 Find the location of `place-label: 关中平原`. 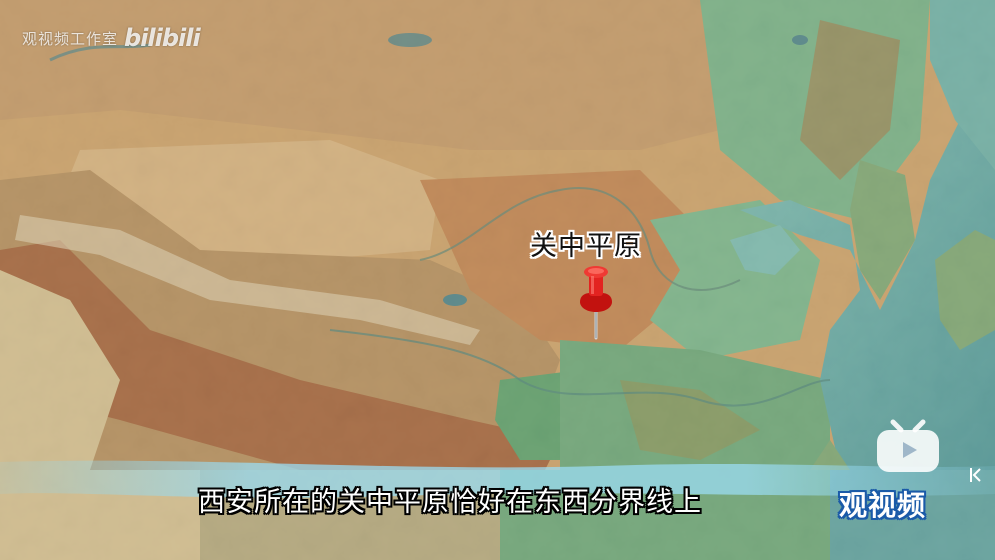

place-label: 关中平原 is located at coordinates (586, 246).